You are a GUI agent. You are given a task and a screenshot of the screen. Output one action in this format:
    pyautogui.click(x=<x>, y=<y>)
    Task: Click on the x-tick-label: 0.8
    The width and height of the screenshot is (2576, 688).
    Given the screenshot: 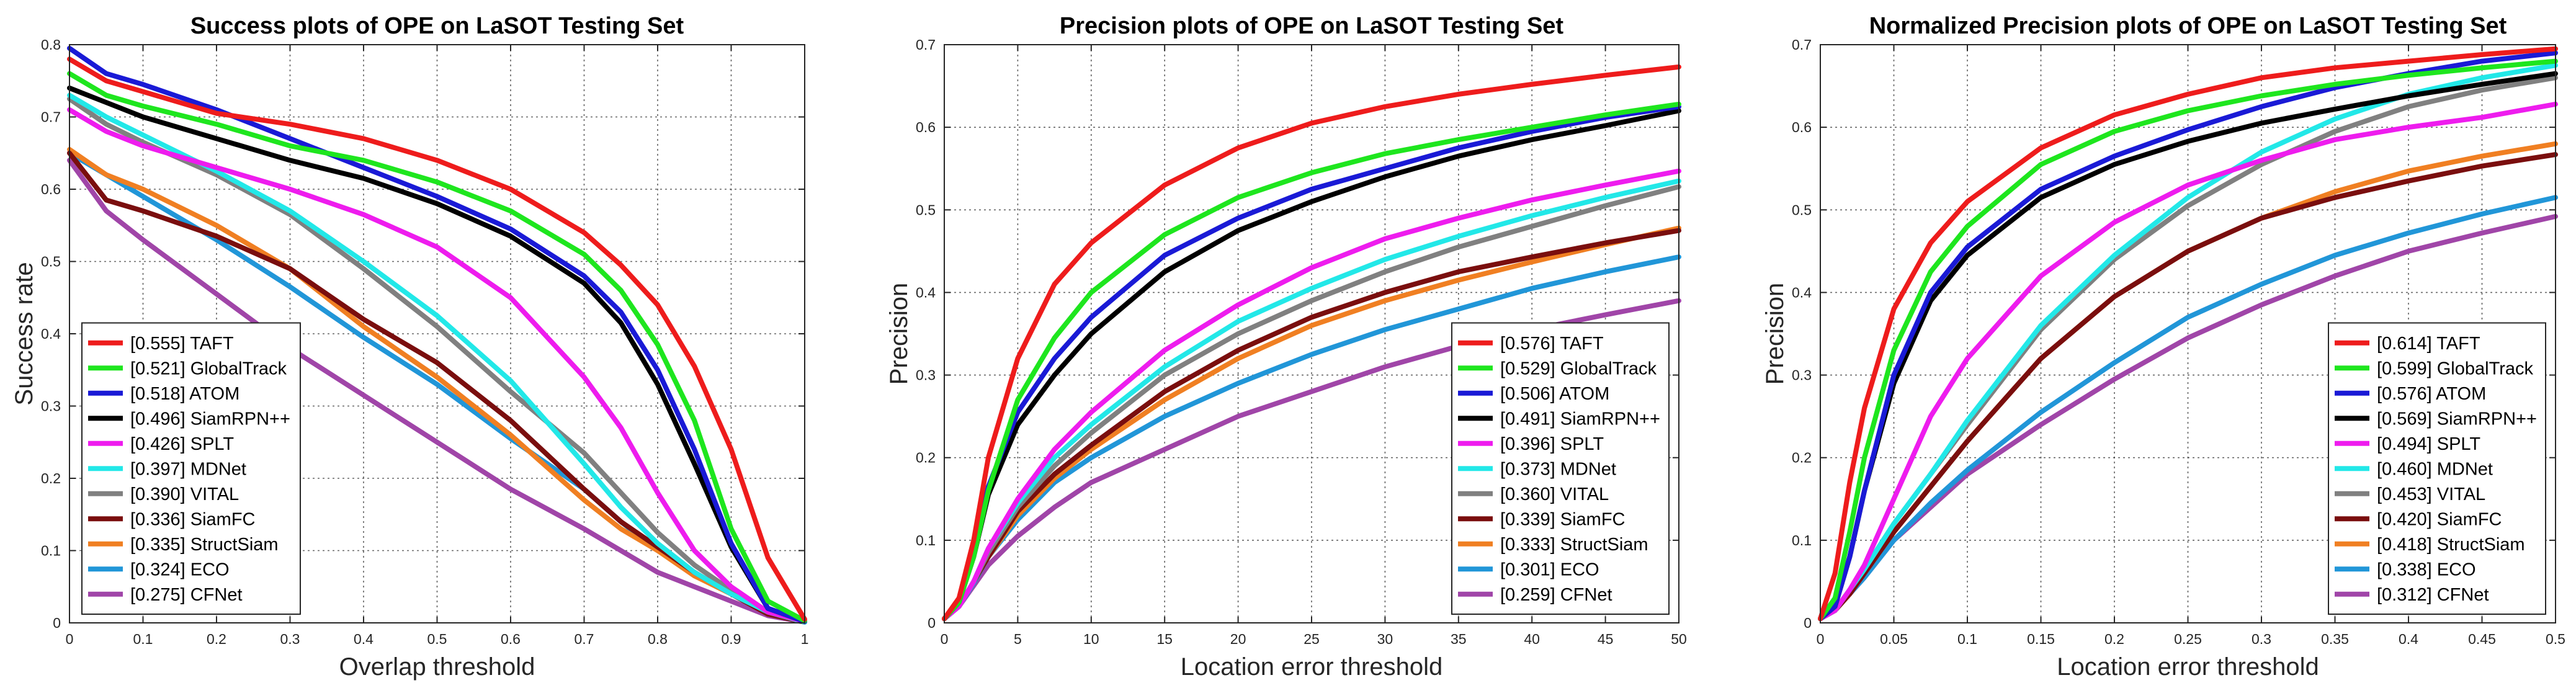 What is the action you would take?
    pyautogui.click(x=658, y=639)
    